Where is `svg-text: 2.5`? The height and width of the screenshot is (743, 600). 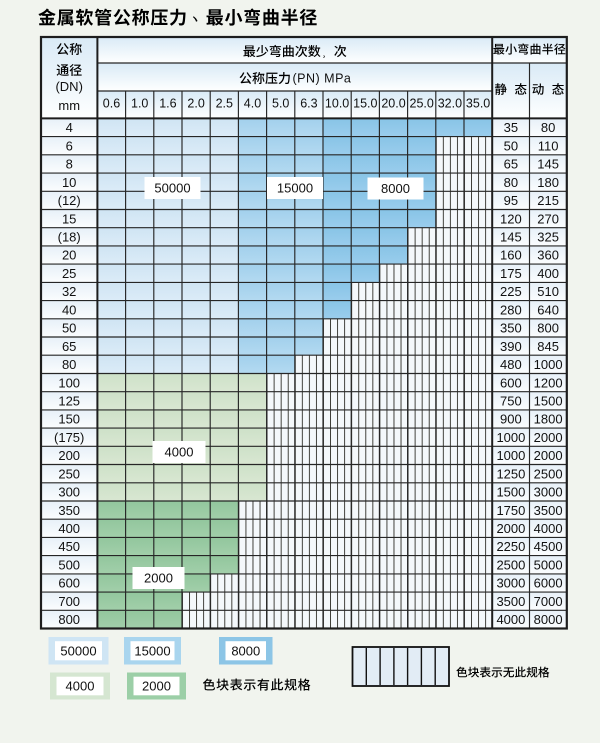 svg-text: 2.5 is located at coordinates (224, 103).